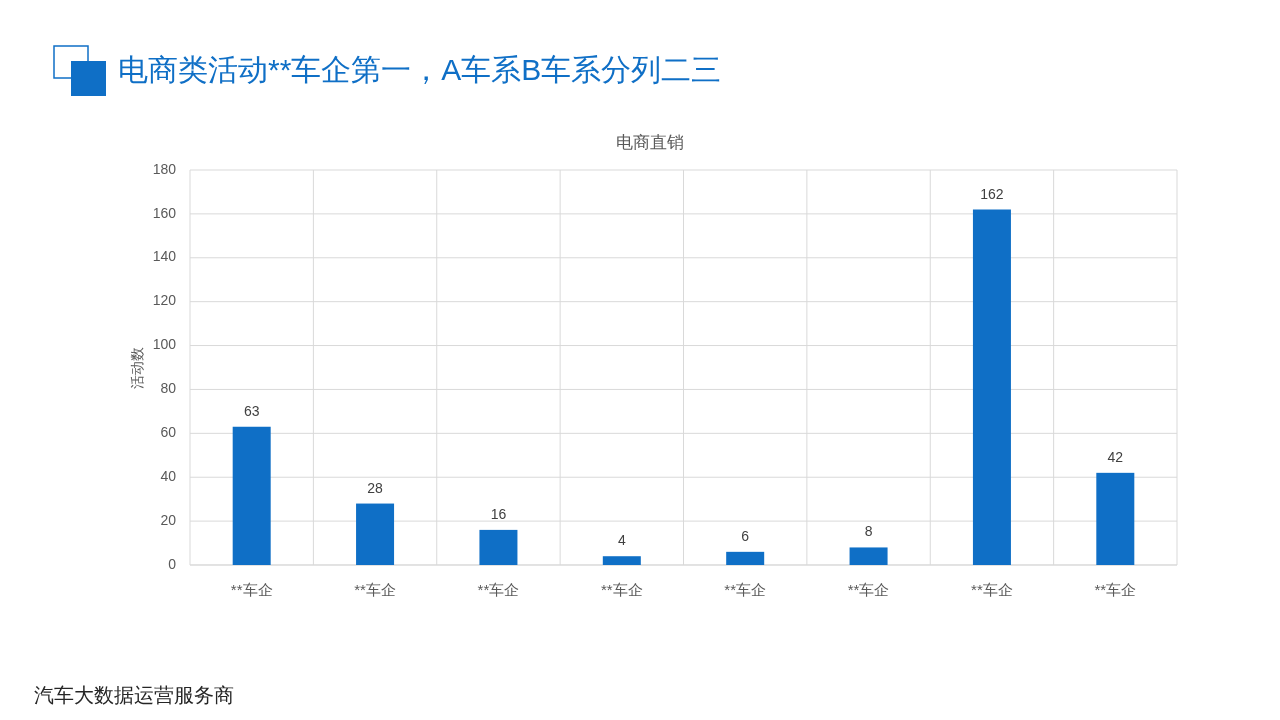  I want to click on y-tick-label: 120, so click(164, 300).